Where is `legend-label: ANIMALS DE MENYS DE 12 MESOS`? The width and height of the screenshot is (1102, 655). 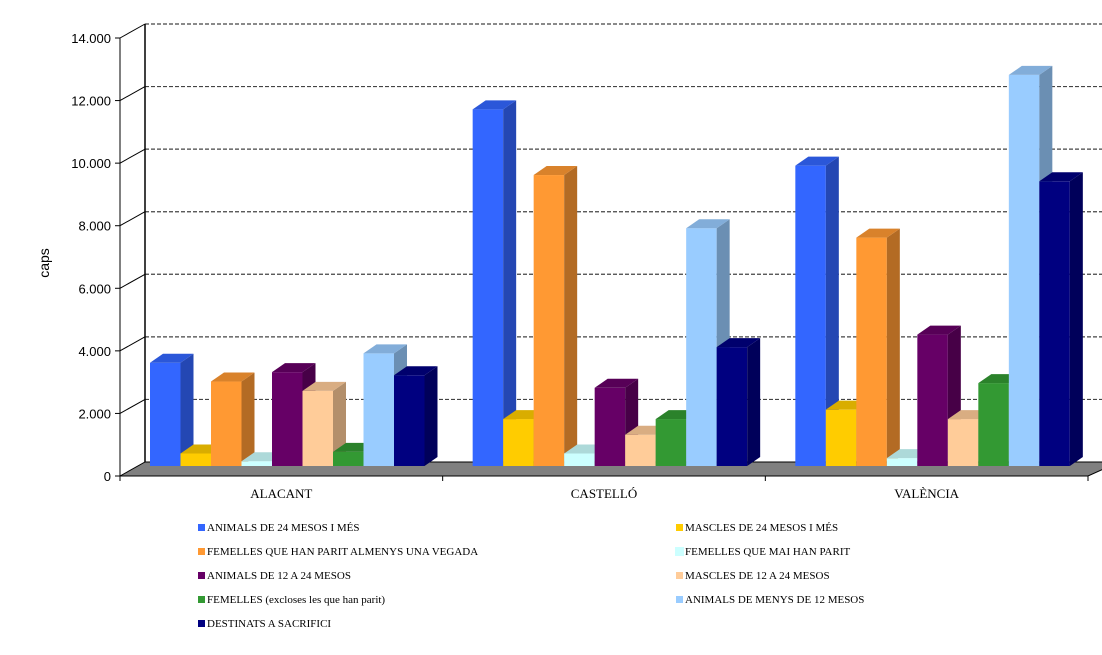 legend-label: ANIMALS DE MENYS DE 12 MESOS is located at coordinates (775, 600).